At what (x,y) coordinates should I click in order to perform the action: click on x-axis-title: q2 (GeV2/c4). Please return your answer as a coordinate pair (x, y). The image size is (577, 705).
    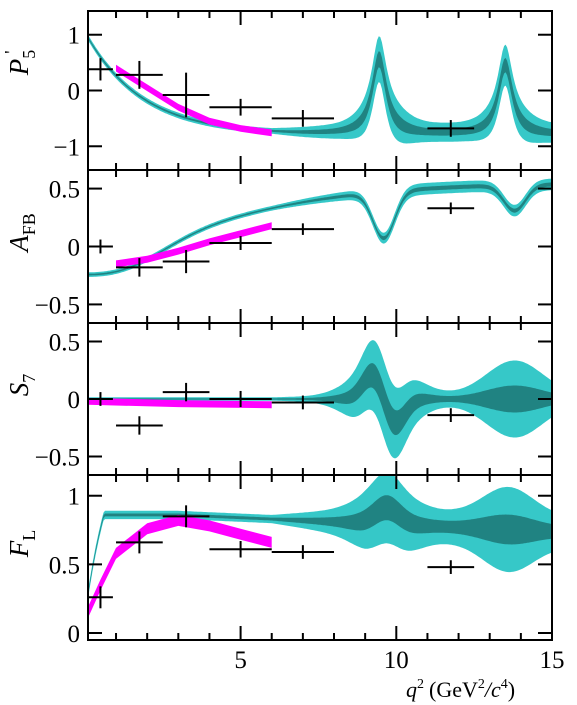
    Looking at the image, I should click on (460, 689).